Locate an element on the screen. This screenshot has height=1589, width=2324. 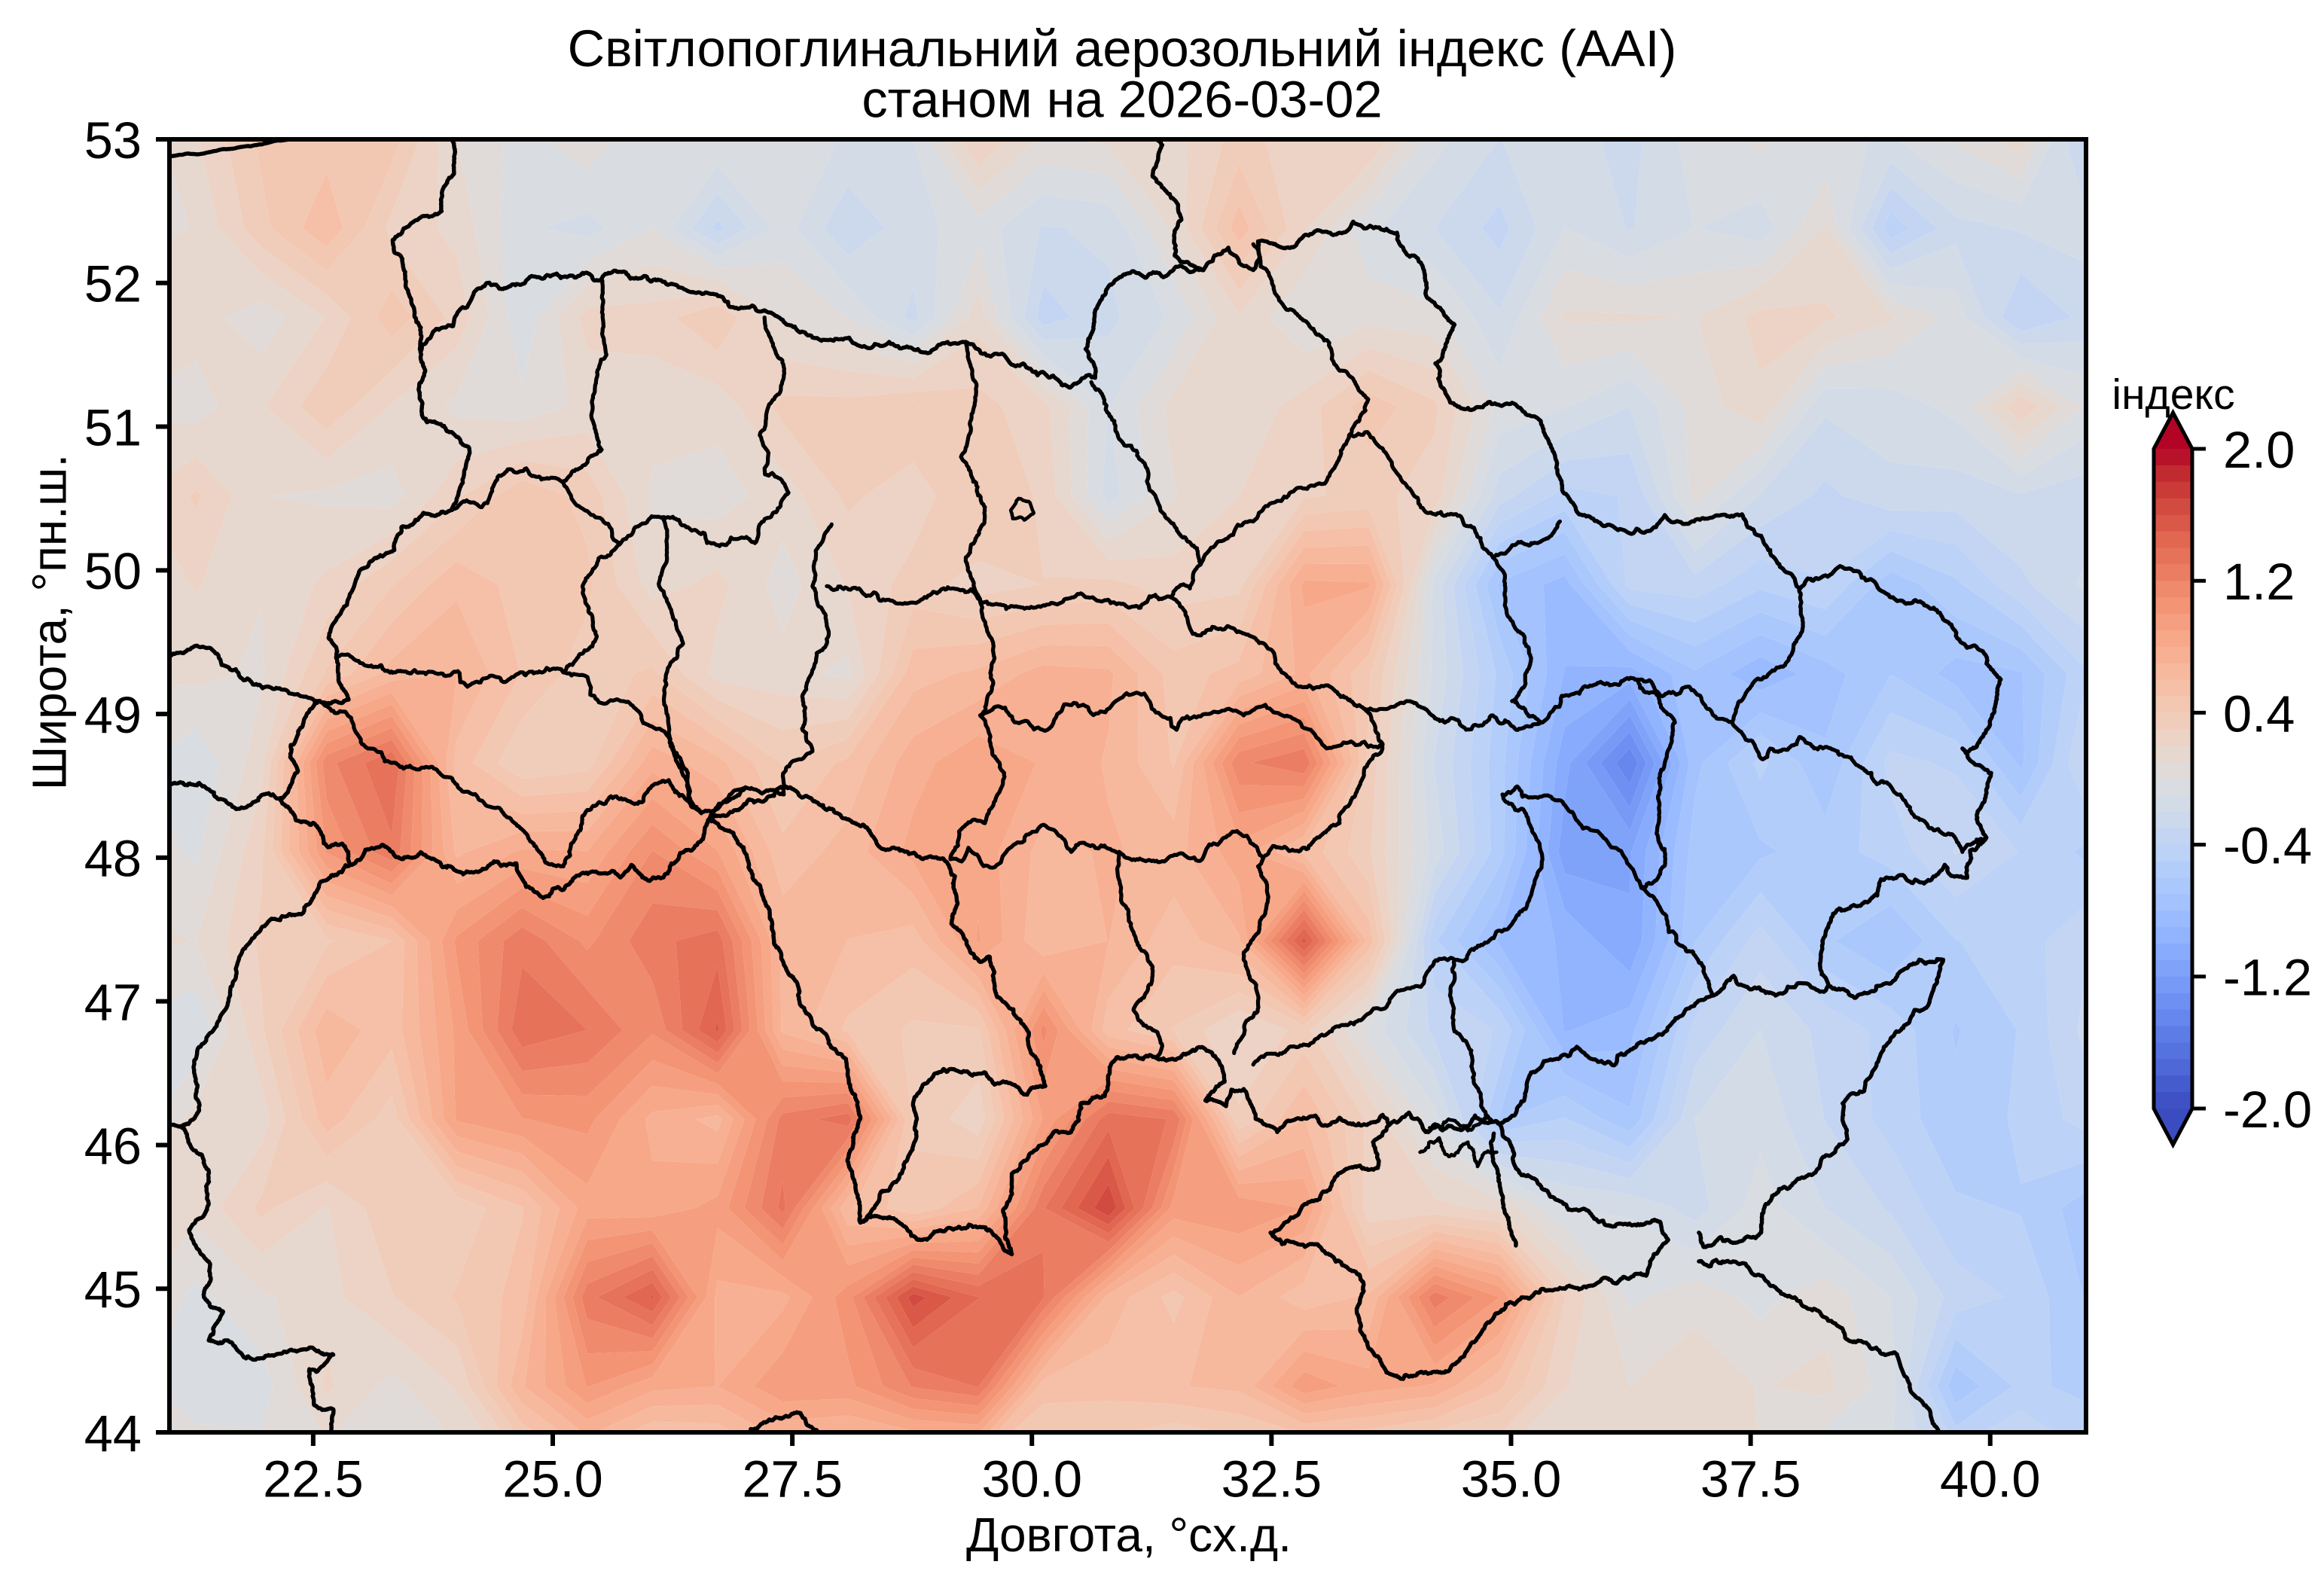
svg-text: 22.5 is located at coordinates (313, 1479).